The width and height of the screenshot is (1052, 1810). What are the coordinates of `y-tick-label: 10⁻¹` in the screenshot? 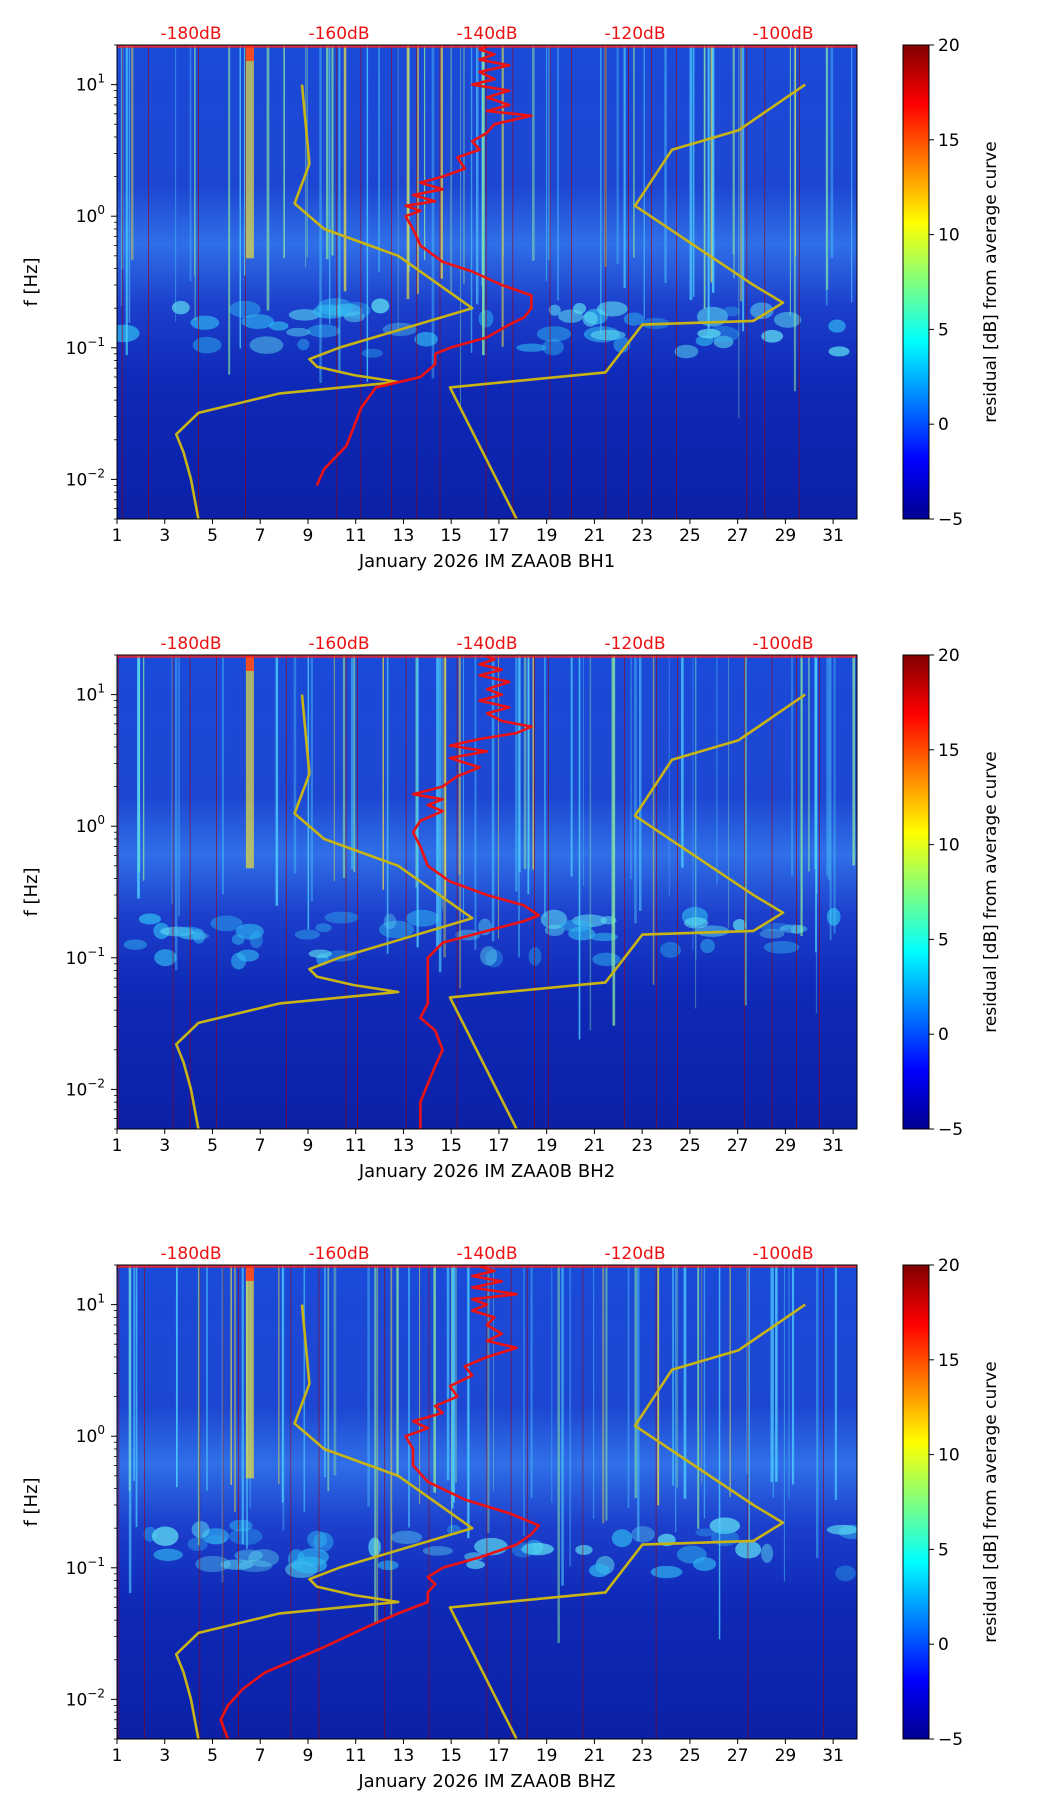 It's located at (85, 957).